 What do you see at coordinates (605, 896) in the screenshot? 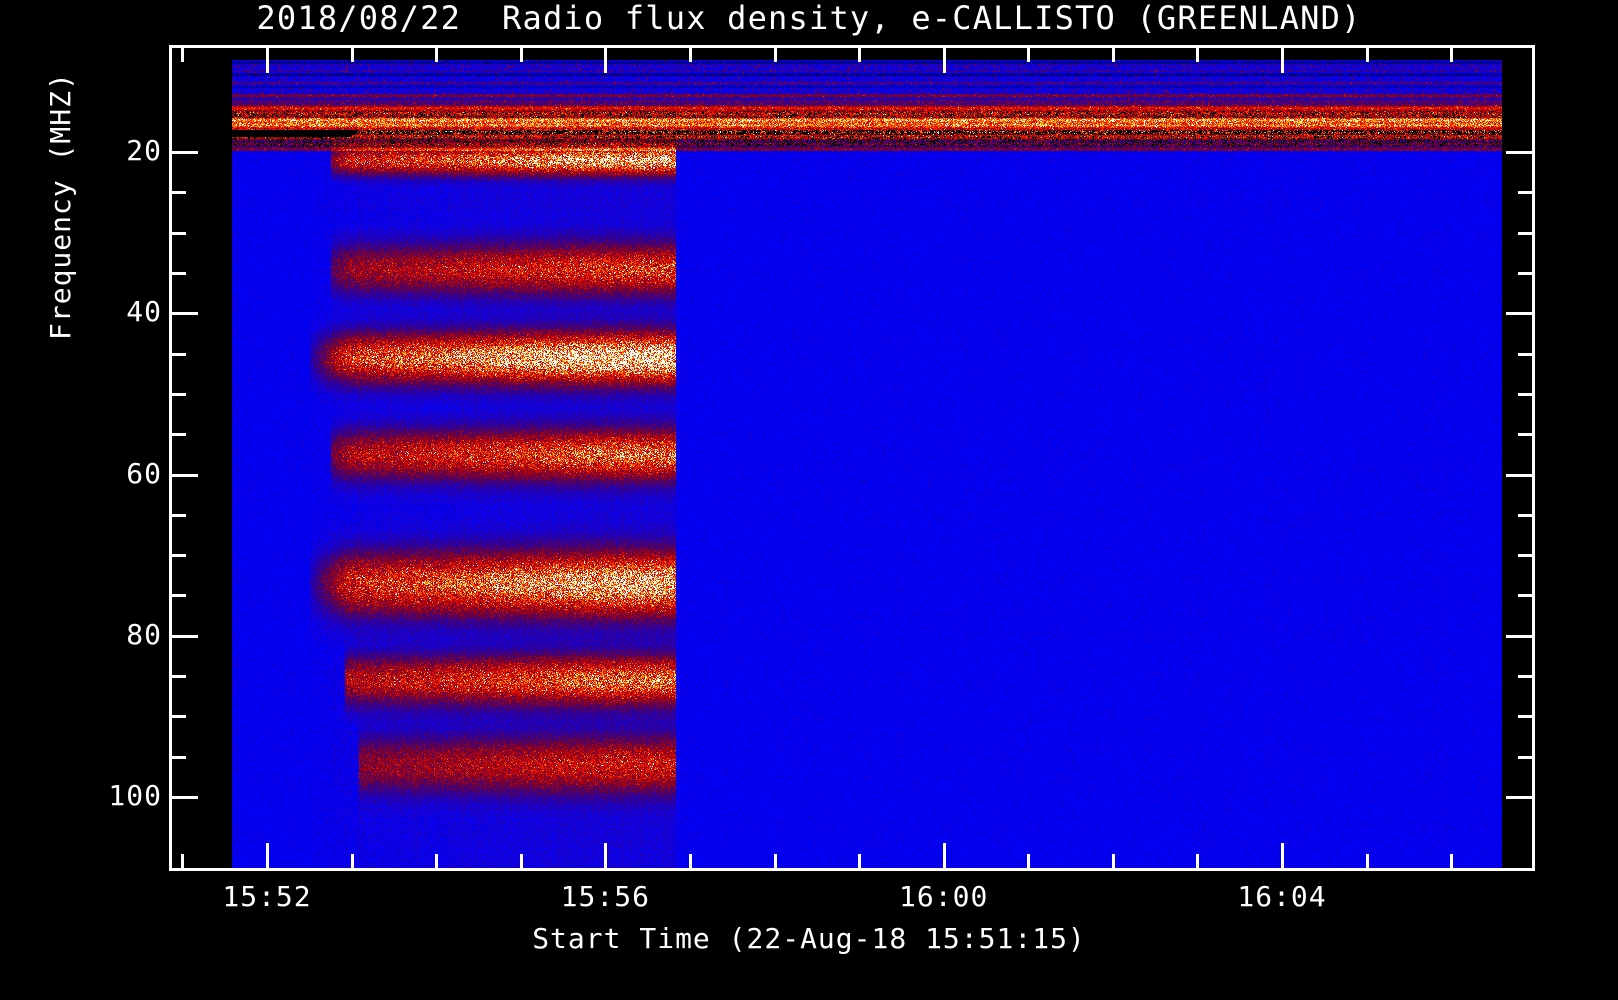
I see `x-tick-label: 15:56` at bounding box center [605, 896].